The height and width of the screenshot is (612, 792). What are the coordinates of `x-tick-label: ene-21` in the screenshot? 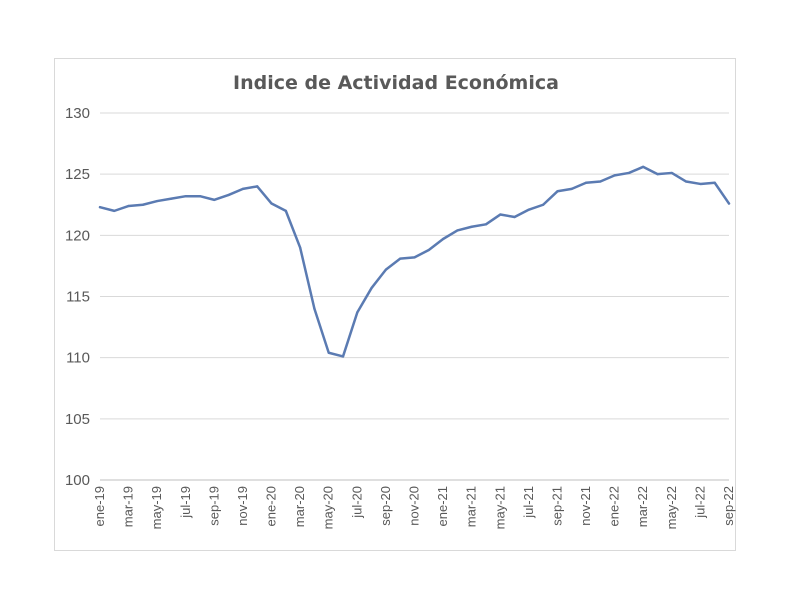 It's located at (442, 506).